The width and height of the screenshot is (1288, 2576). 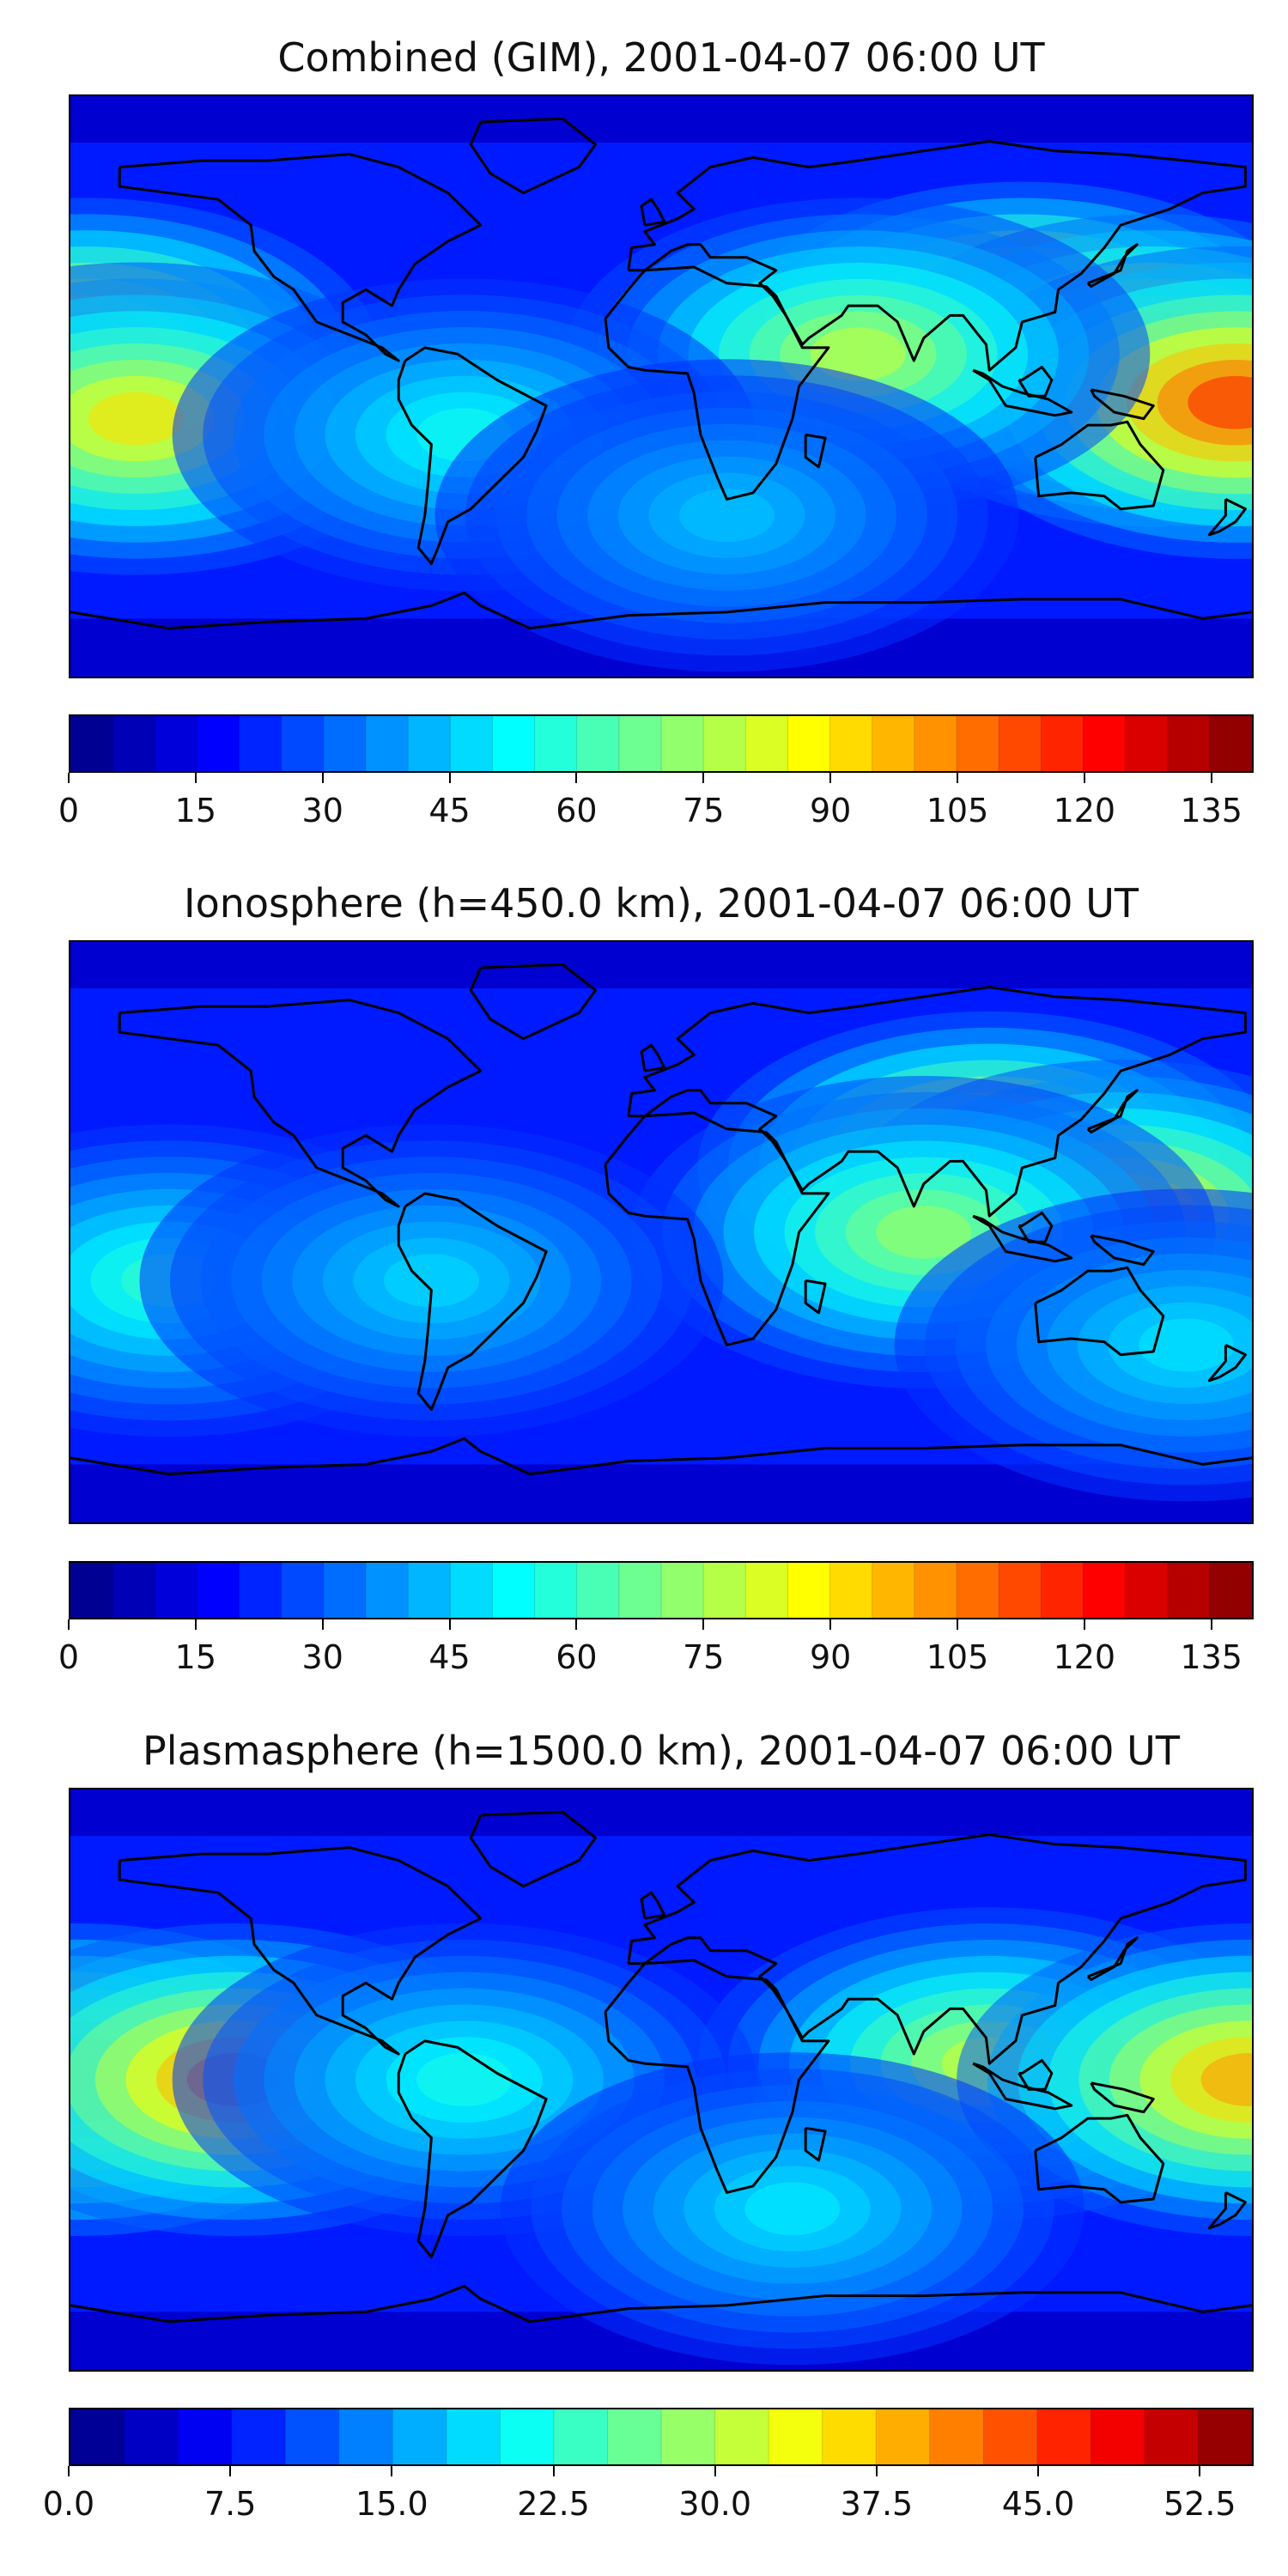 What do you see at coordinates (958, 810) in the screenshot?
I see `colorbar-tick-label: 105` at bounding box center [958, 810].